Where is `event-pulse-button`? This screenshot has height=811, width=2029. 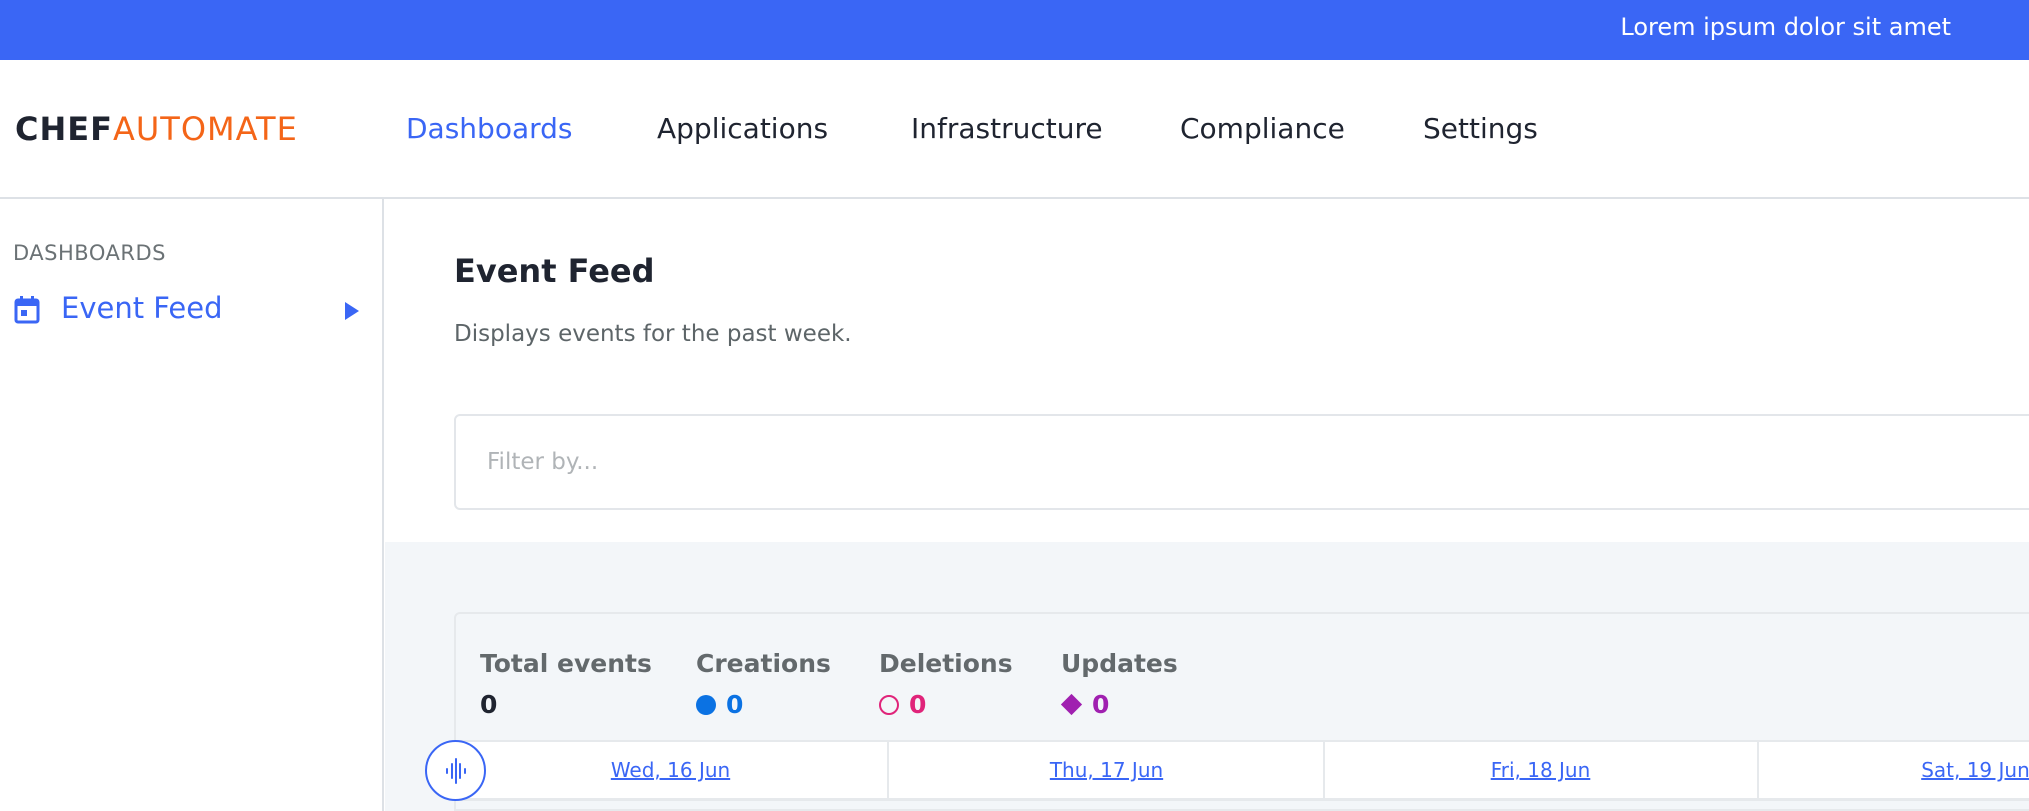 event-pulse-button is located at coordinates (455, 770).